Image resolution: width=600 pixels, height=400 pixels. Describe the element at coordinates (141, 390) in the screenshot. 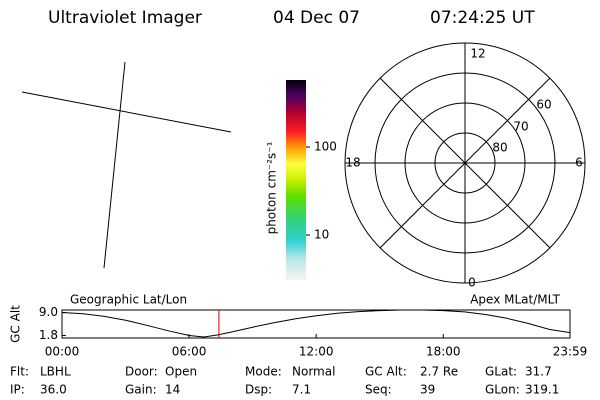

I see `field-label: Gain:` at that location.